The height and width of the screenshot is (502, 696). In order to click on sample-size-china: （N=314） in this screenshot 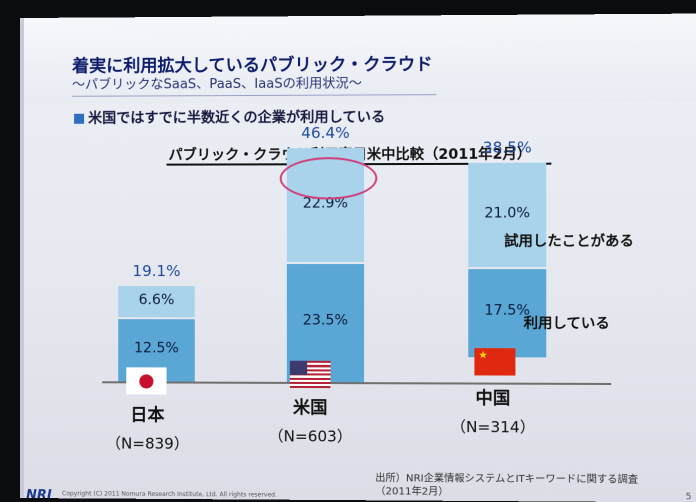, I will do `click(493, 427)`.